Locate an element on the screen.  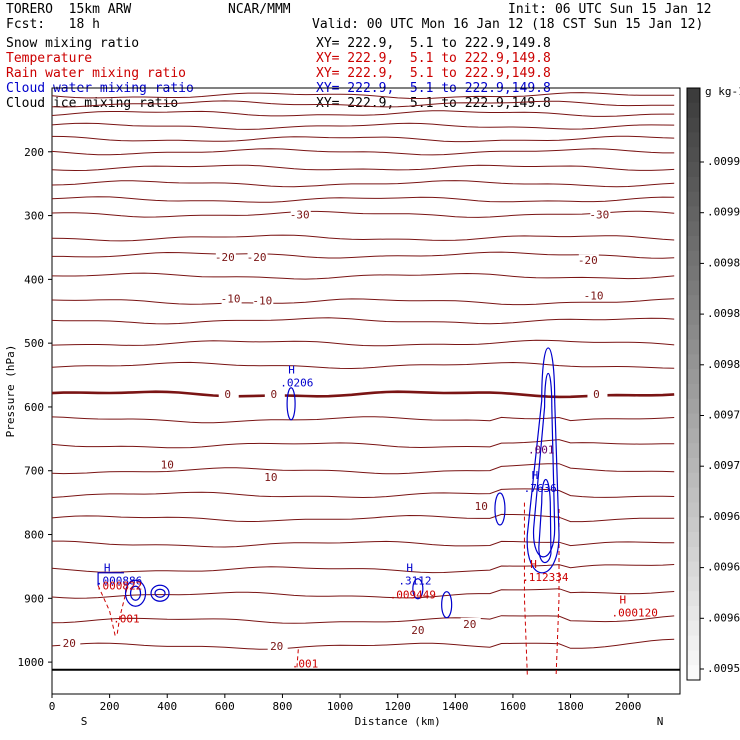
colorbar-label: .00968 is located at coordinates (723, 516).